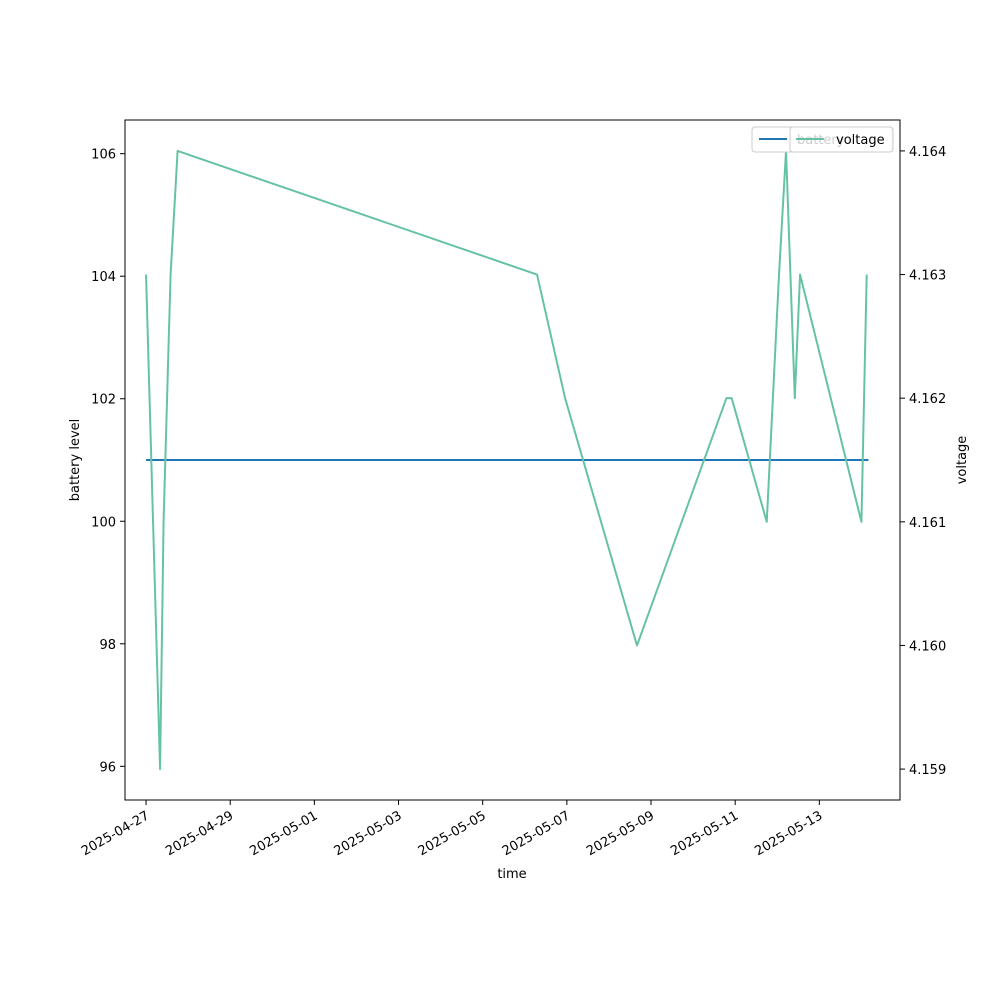 This screenshot has width=1000, height=1000. I want to click on legend-voltage: voltage, so click(841, 139).